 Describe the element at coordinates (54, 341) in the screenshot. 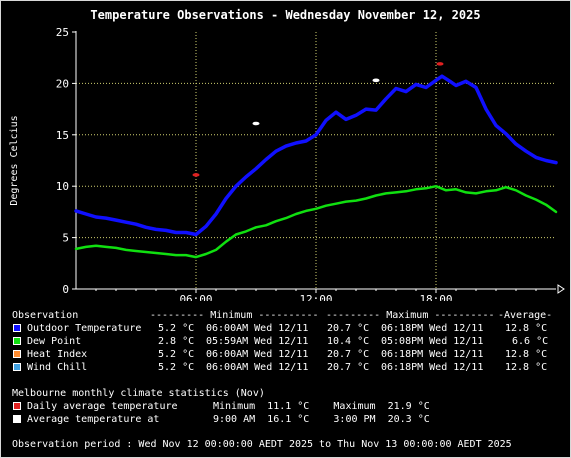

I see `legend-label: Dew Point` at that location.